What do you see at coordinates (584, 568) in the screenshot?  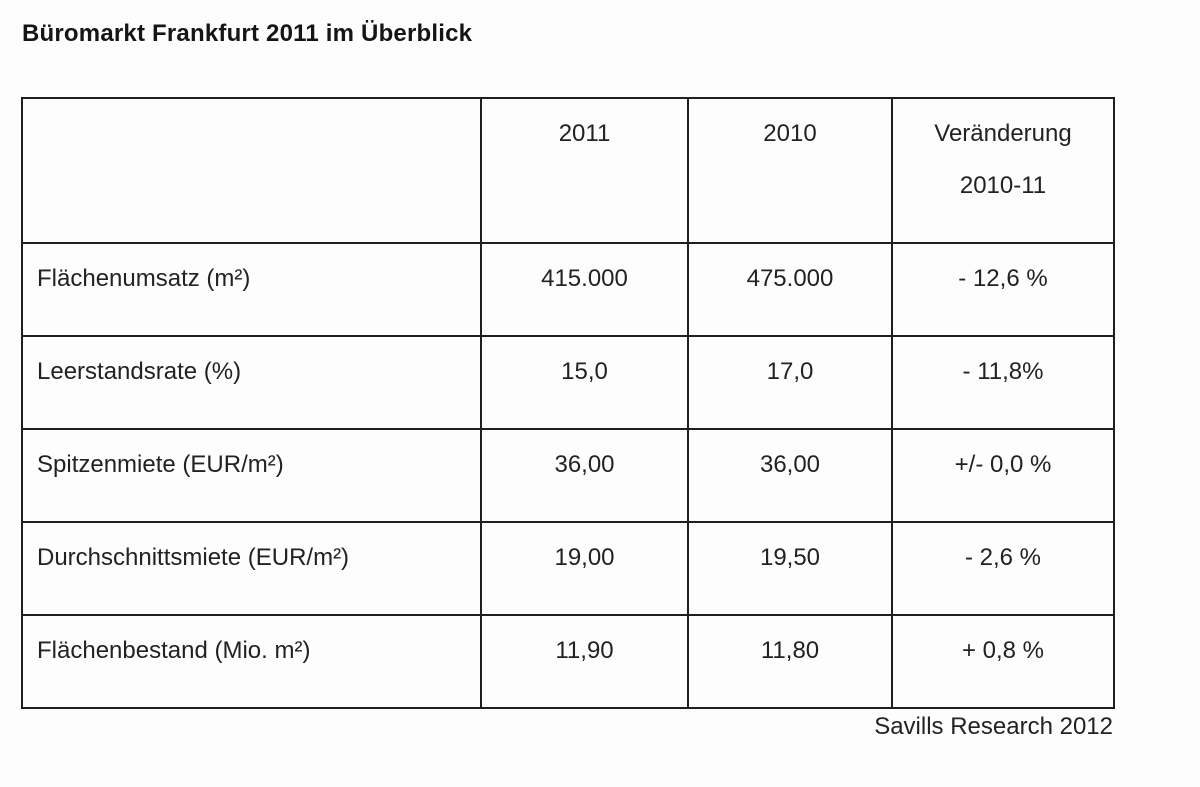 I see `value-2011: 19,00` at bounding box center [584, 568].